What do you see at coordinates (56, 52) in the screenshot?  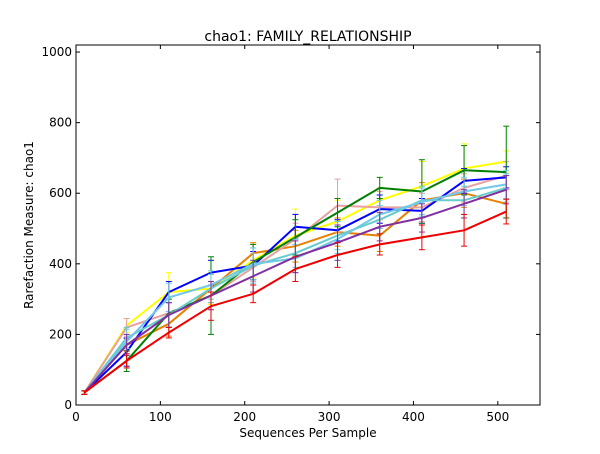 I see `y-tick-label: 1000` at bounding box center [56, 52].